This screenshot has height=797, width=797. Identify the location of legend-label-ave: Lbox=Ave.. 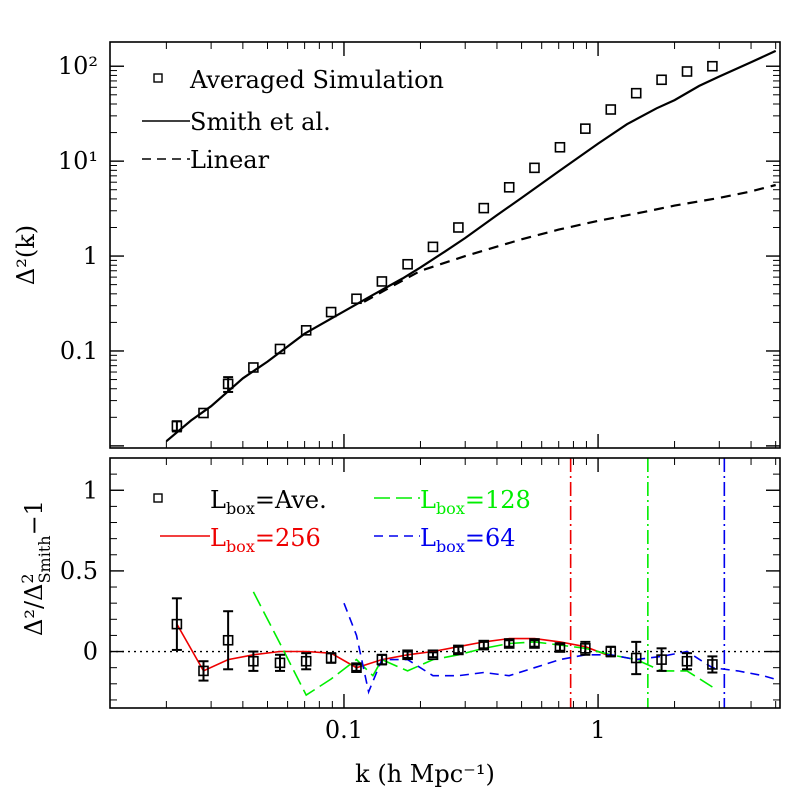
(268, 502).